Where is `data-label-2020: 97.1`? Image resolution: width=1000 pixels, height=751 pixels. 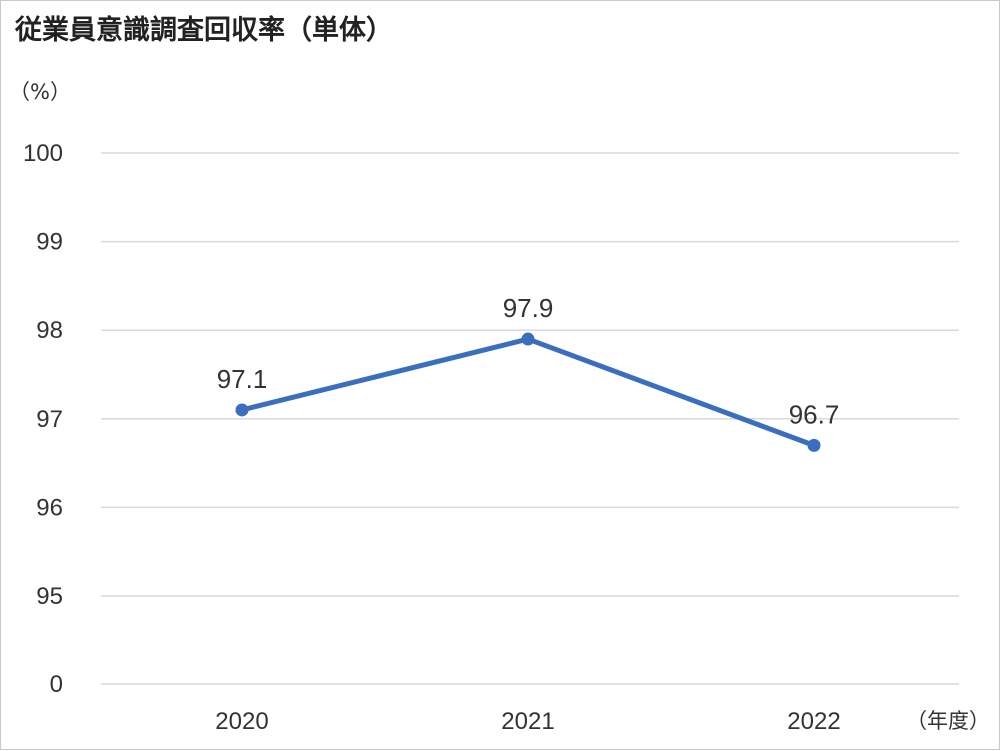
data-label-2020: 97.1 is located at coordinates (242, 379).